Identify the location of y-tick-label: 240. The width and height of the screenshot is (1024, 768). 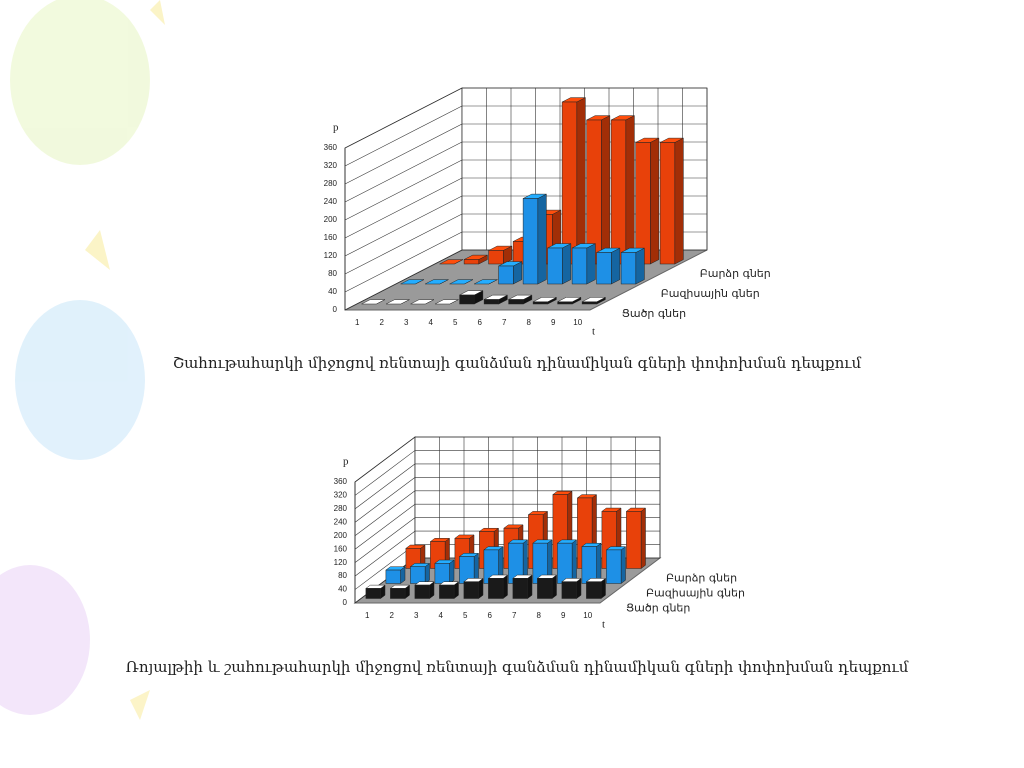
(331, 201).